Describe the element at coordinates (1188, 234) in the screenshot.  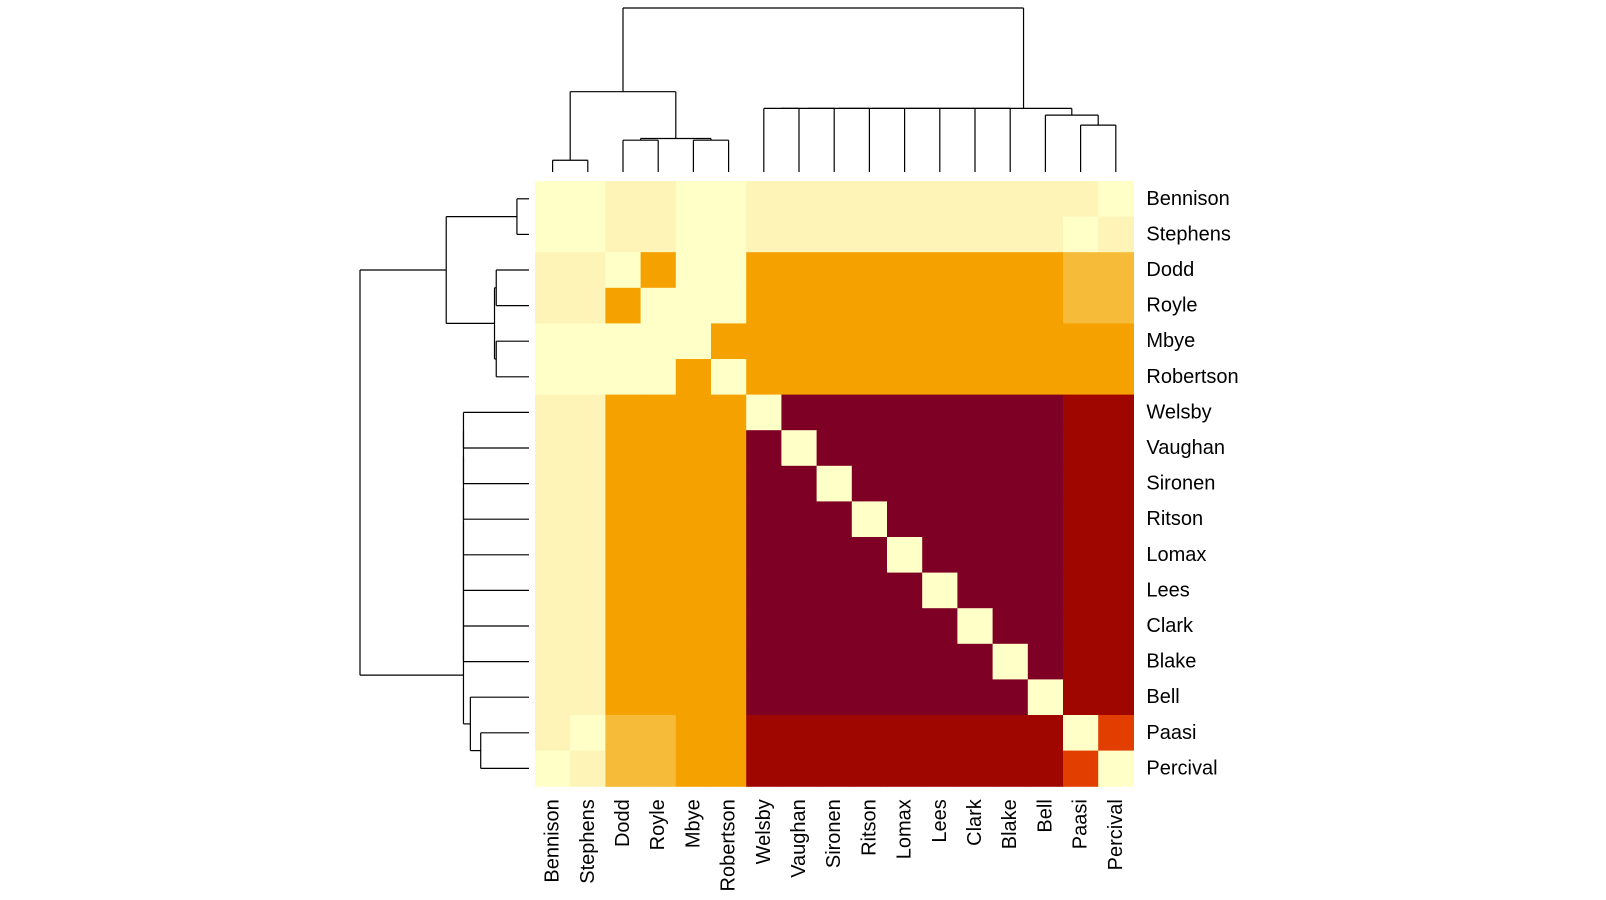
I see `row-label: Stephens` at that location.